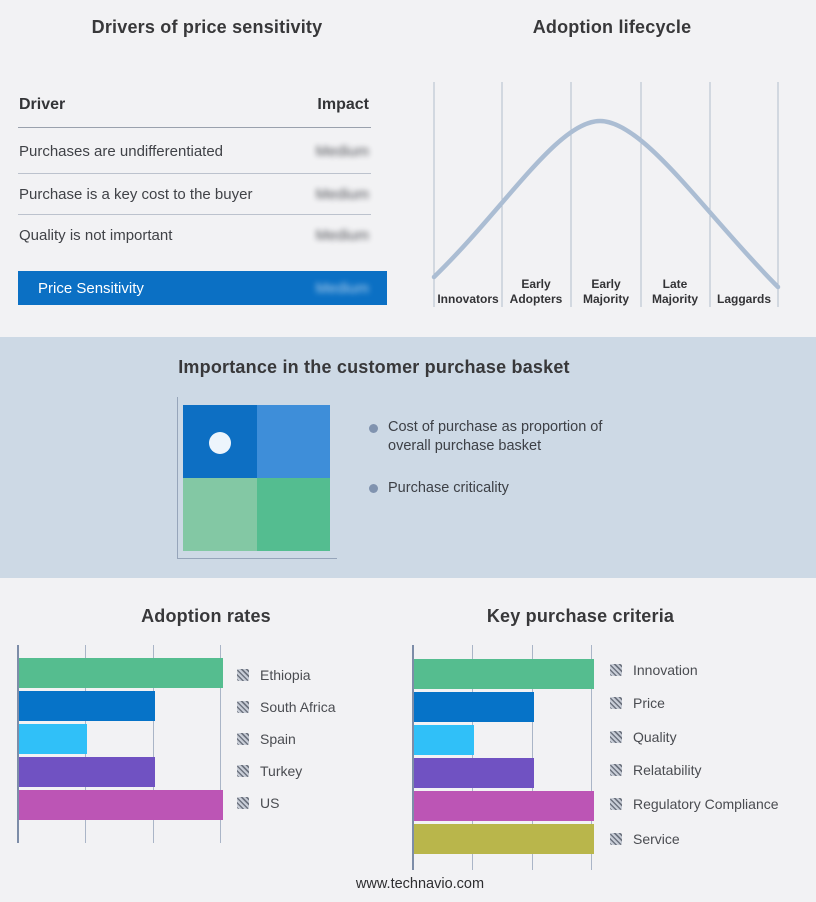 This screenshot has width=816, height=902. I want to click on legend-item: Quality, so click(643, 737).